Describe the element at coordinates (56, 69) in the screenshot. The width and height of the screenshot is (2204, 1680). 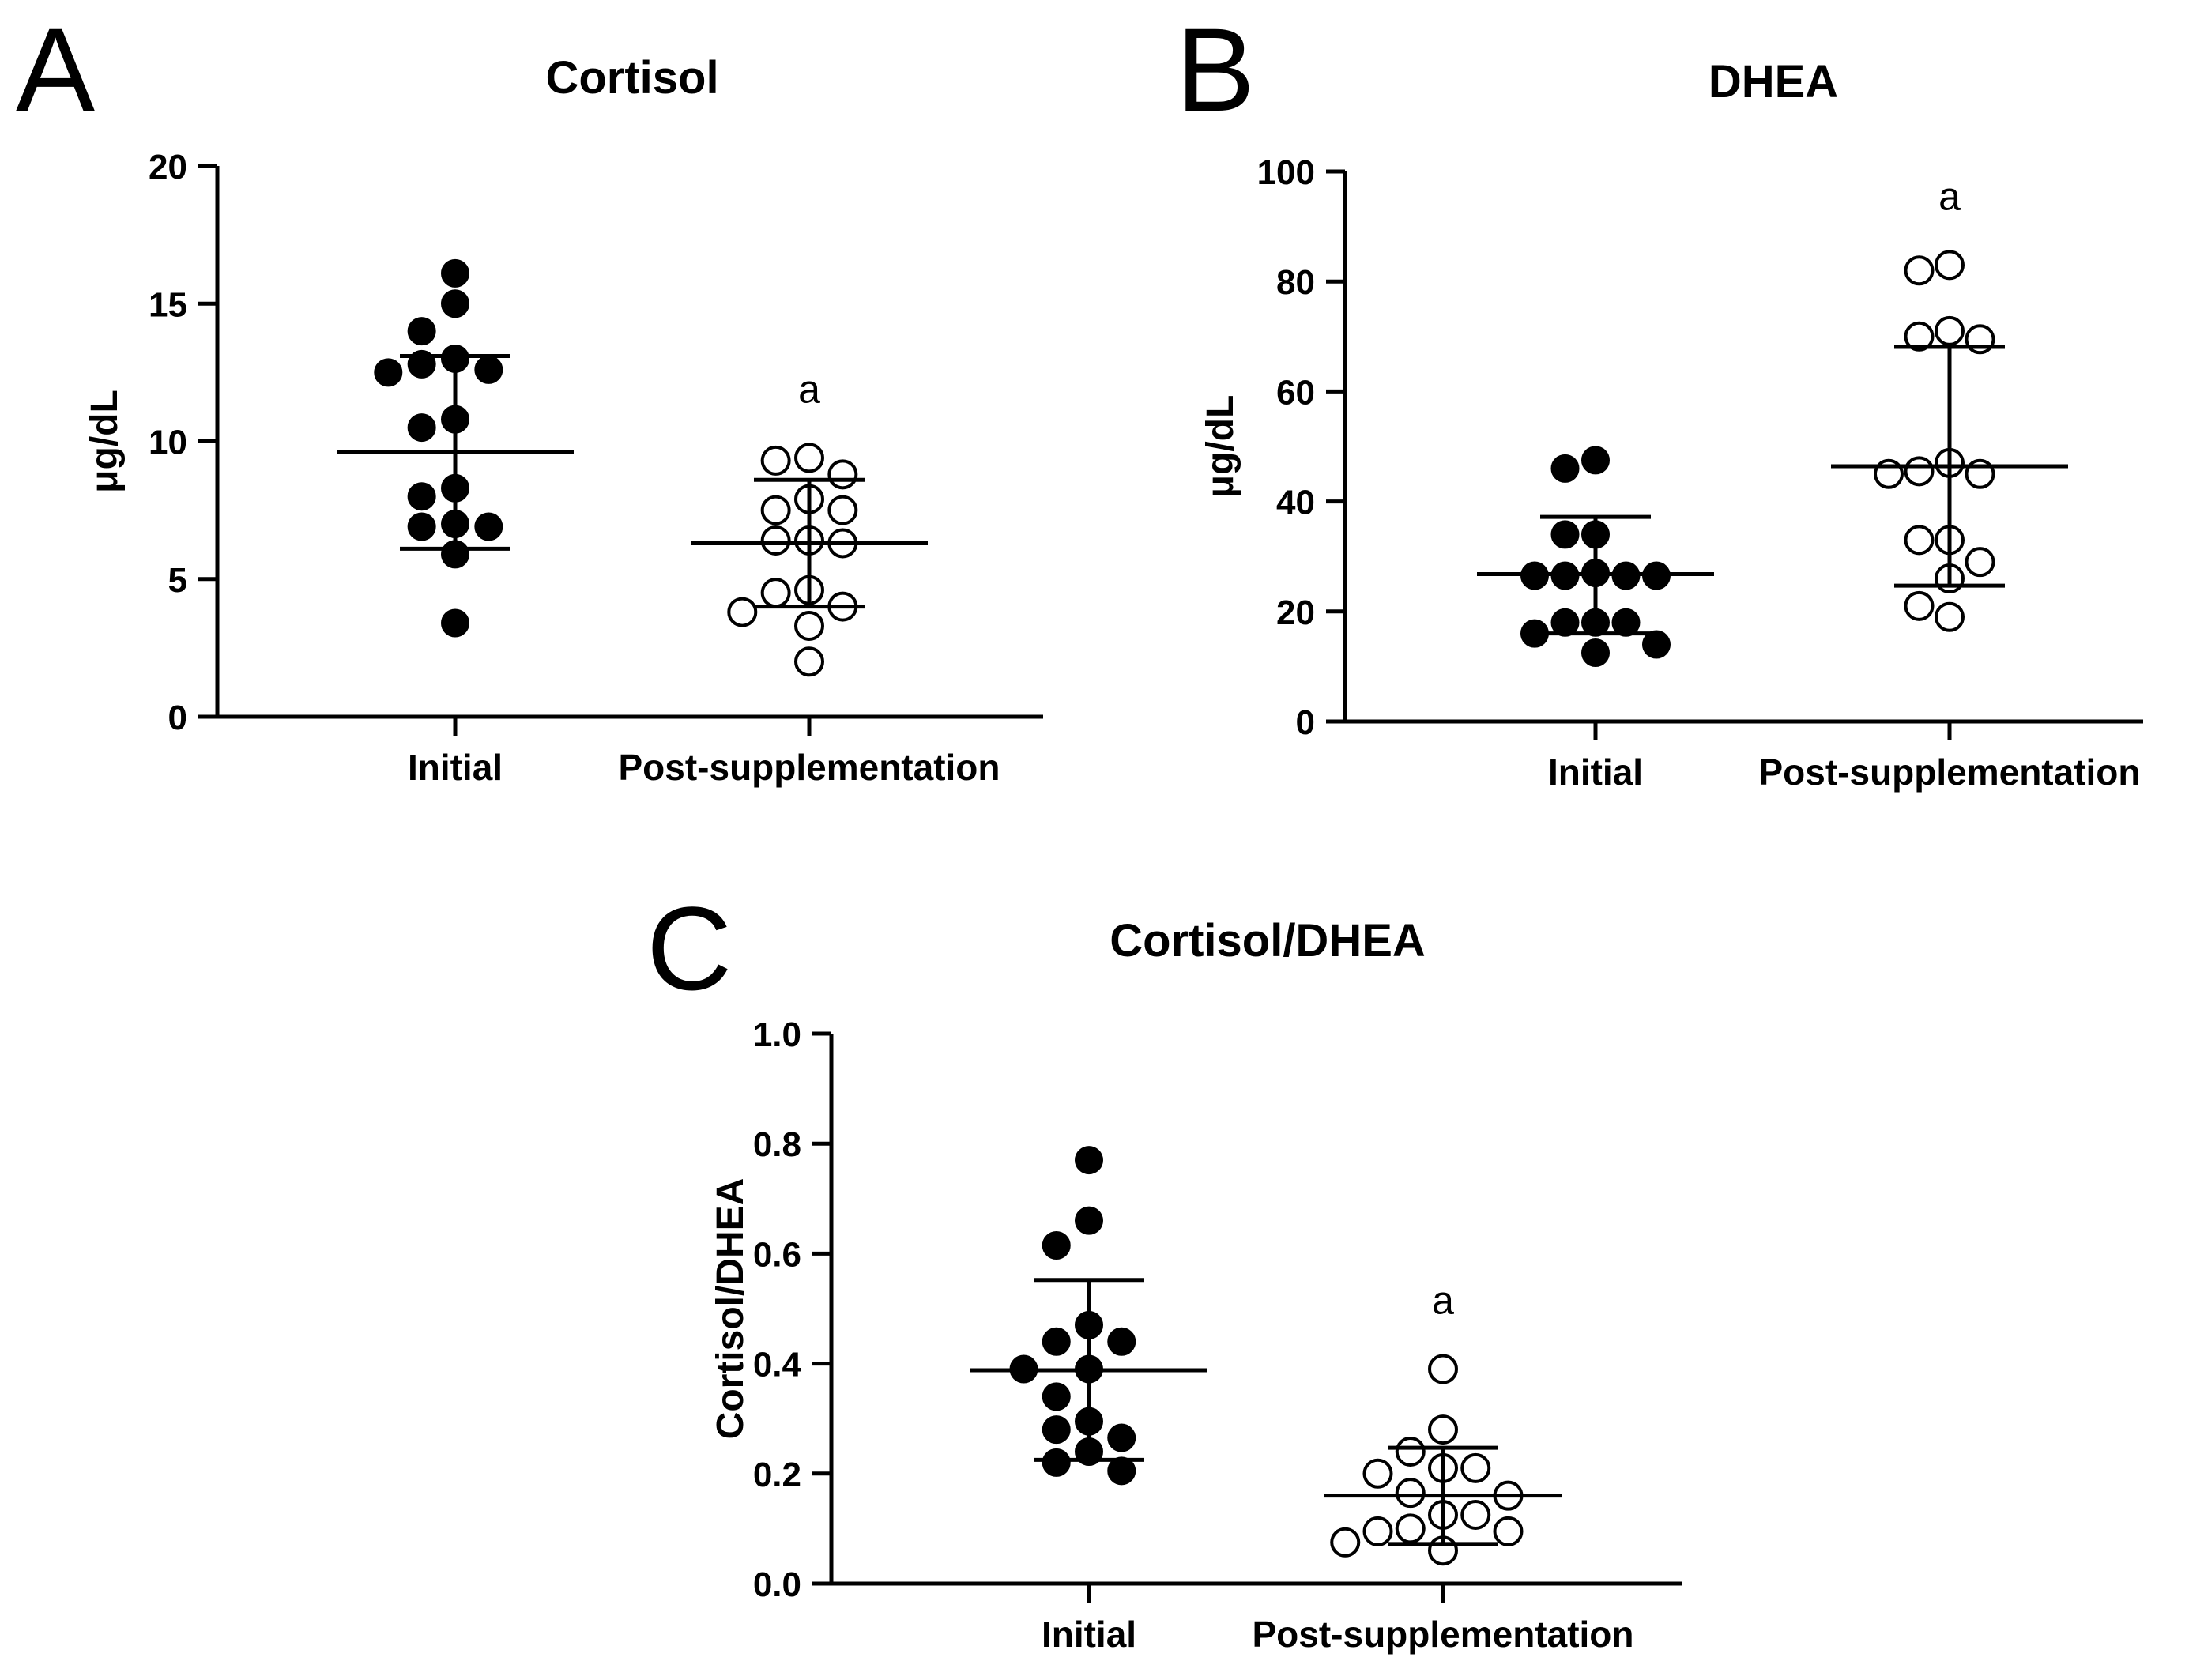
I see `panel-letter: A` at that location.